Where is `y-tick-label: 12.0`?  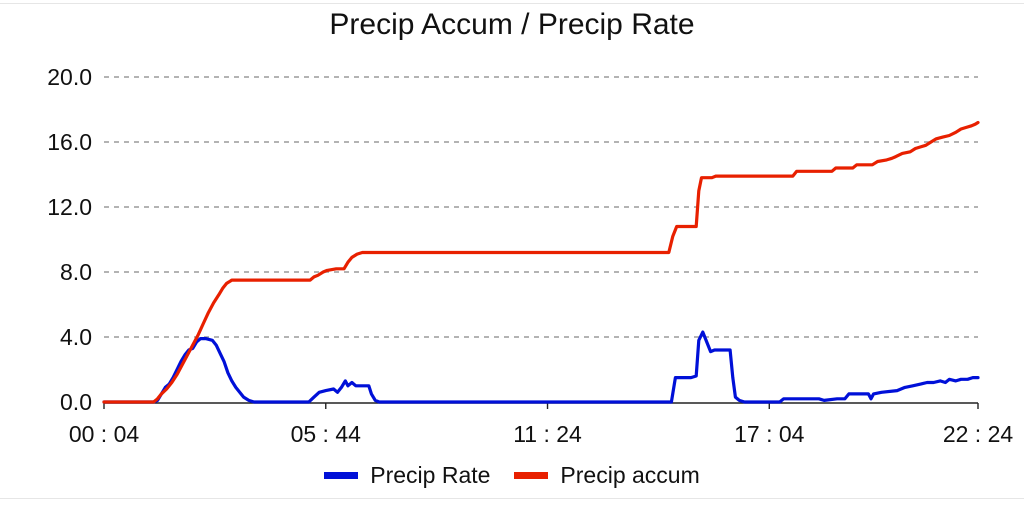 y-tick-label: 12.0 is located at coordinates (69, 207).